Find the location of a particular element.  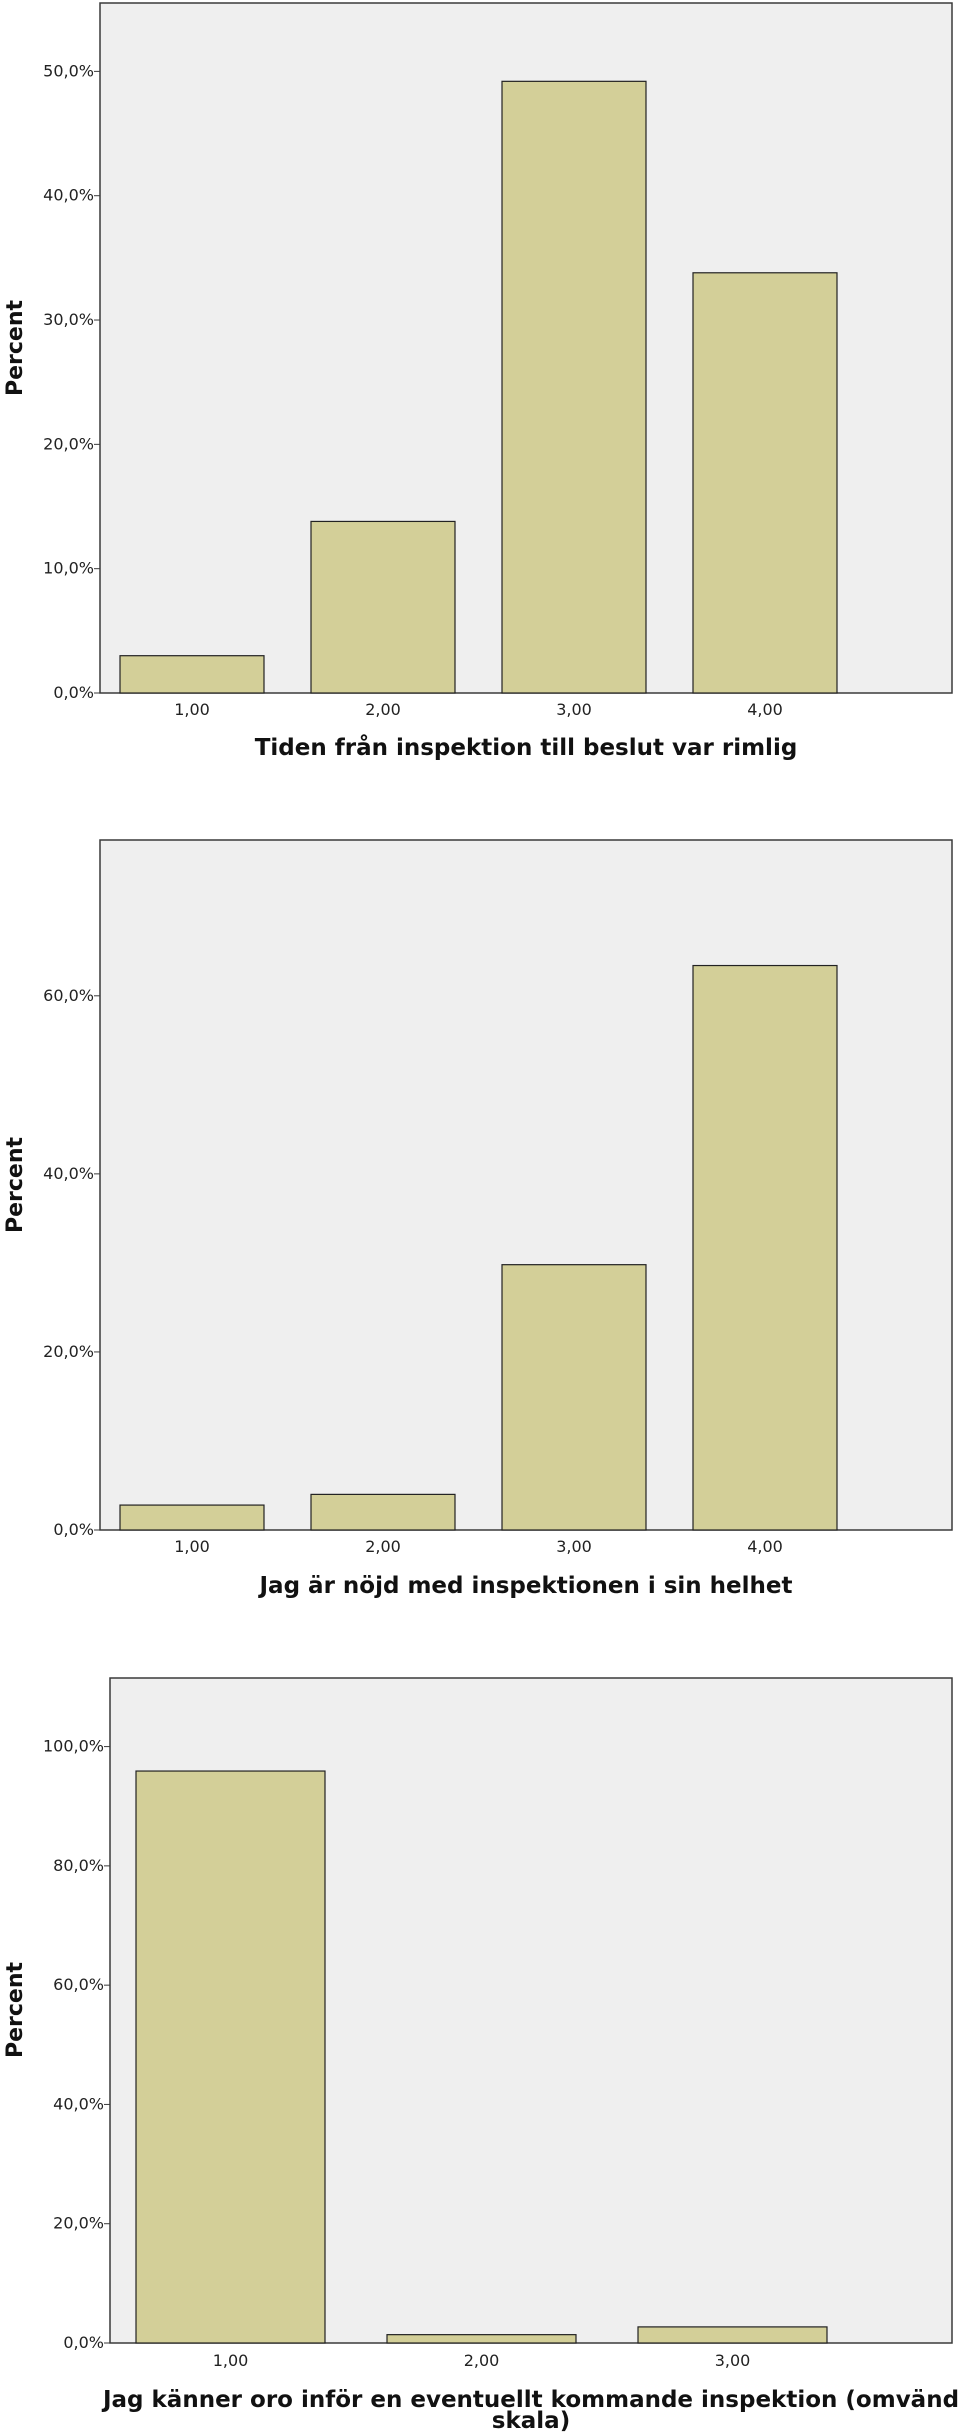

chart-1-ytick: 30,0% is located at coordinates (71, 319).